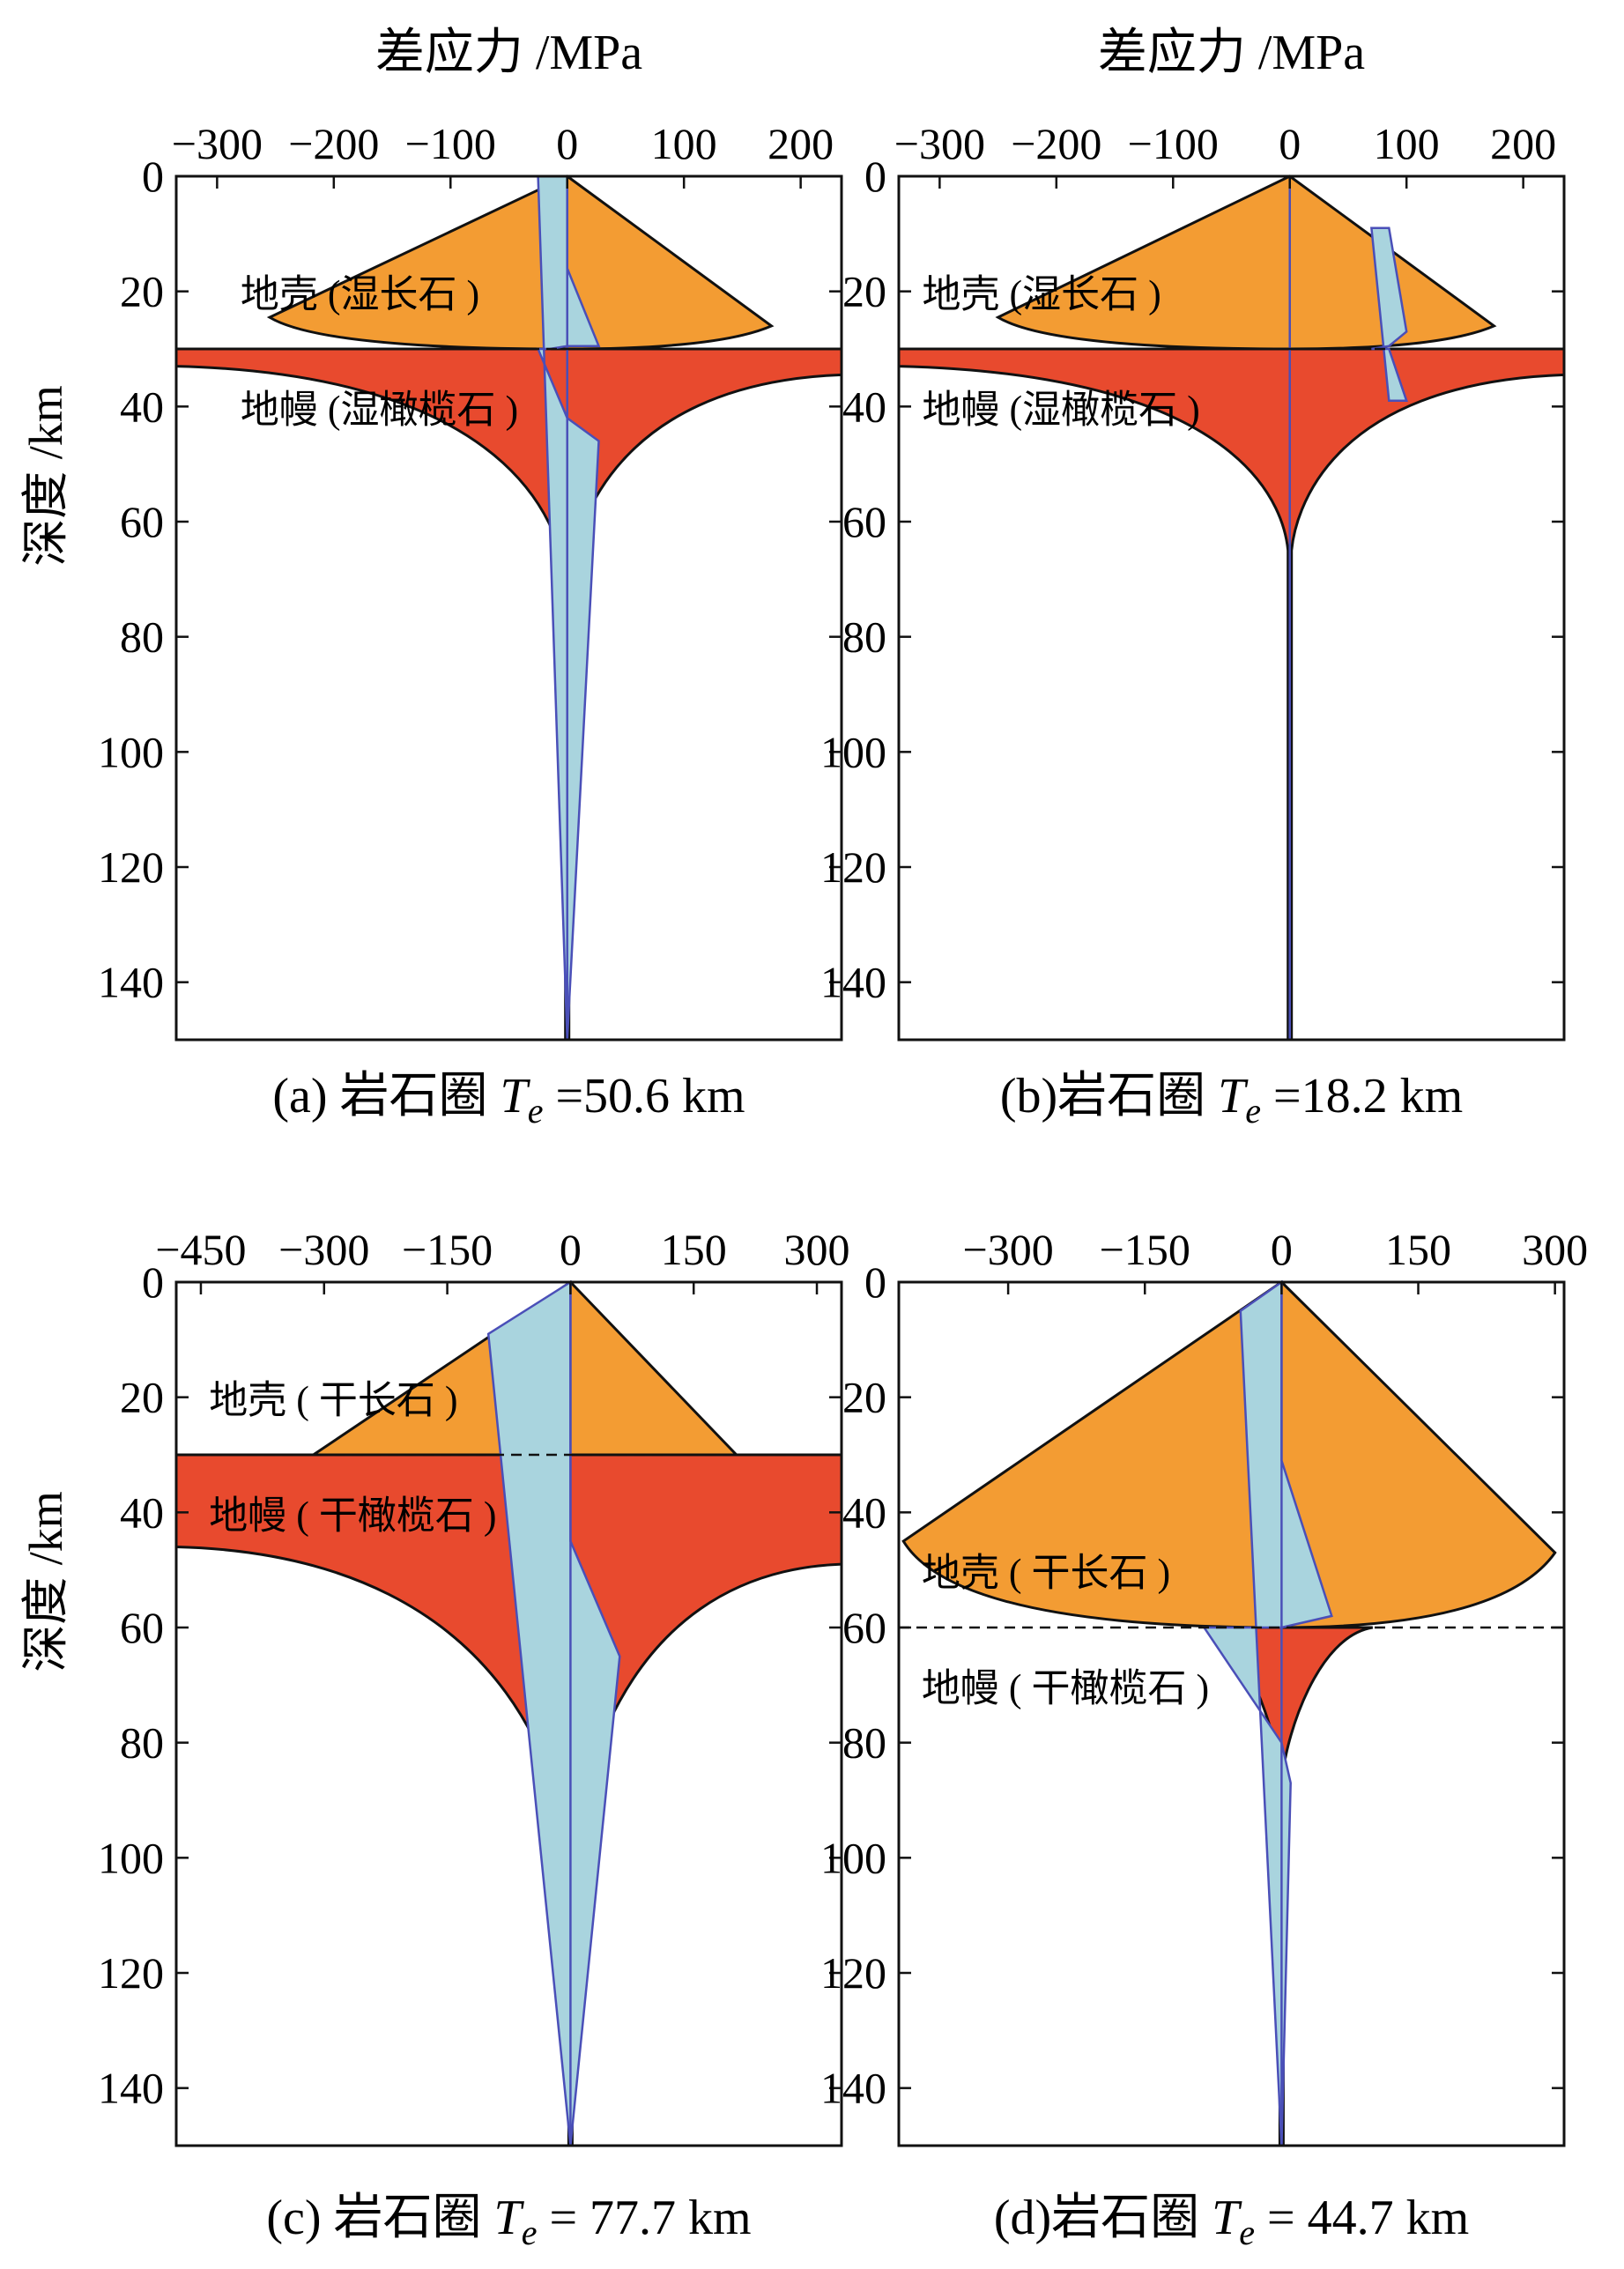 The width and height of the screenshot is (1624, 2269). I want to click on x-tick-label: −450, so click(200, 1249).